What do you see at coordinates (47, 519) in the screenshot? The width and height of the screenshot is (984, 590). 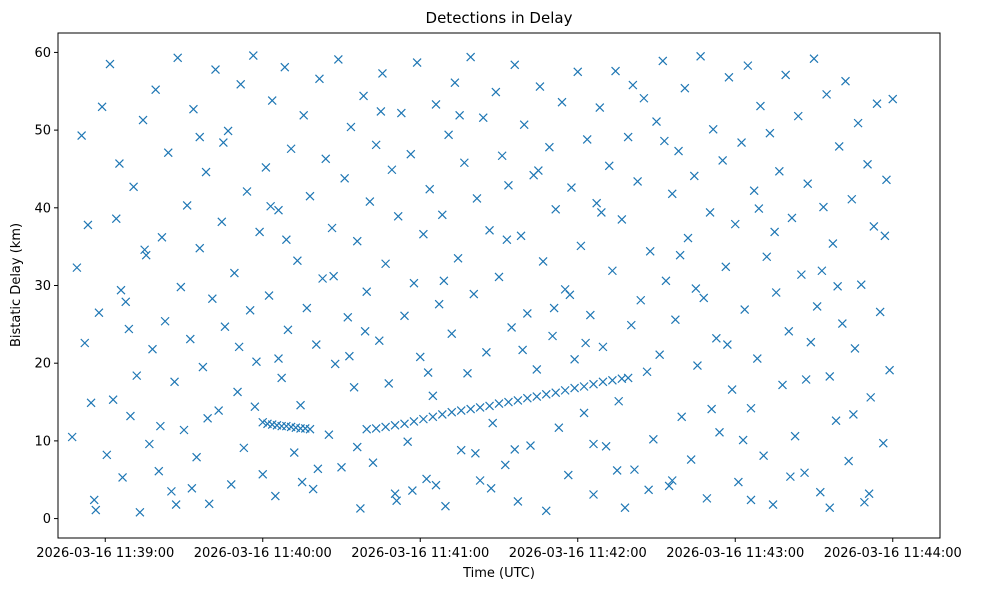 I see `y-tick-label: 0` at bounding box center [47, 519].